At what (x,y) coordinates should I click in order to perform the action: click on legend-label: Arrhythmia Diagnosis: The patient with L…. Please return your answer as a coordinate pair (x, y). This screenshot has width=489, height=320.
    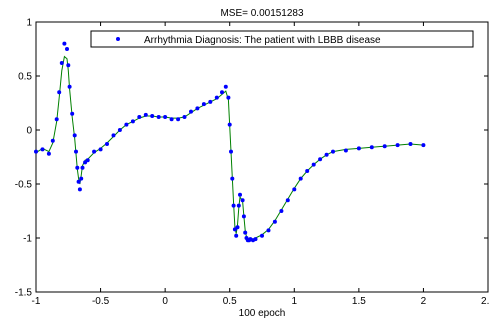
    Looking at the image, I should click on (262, 40).